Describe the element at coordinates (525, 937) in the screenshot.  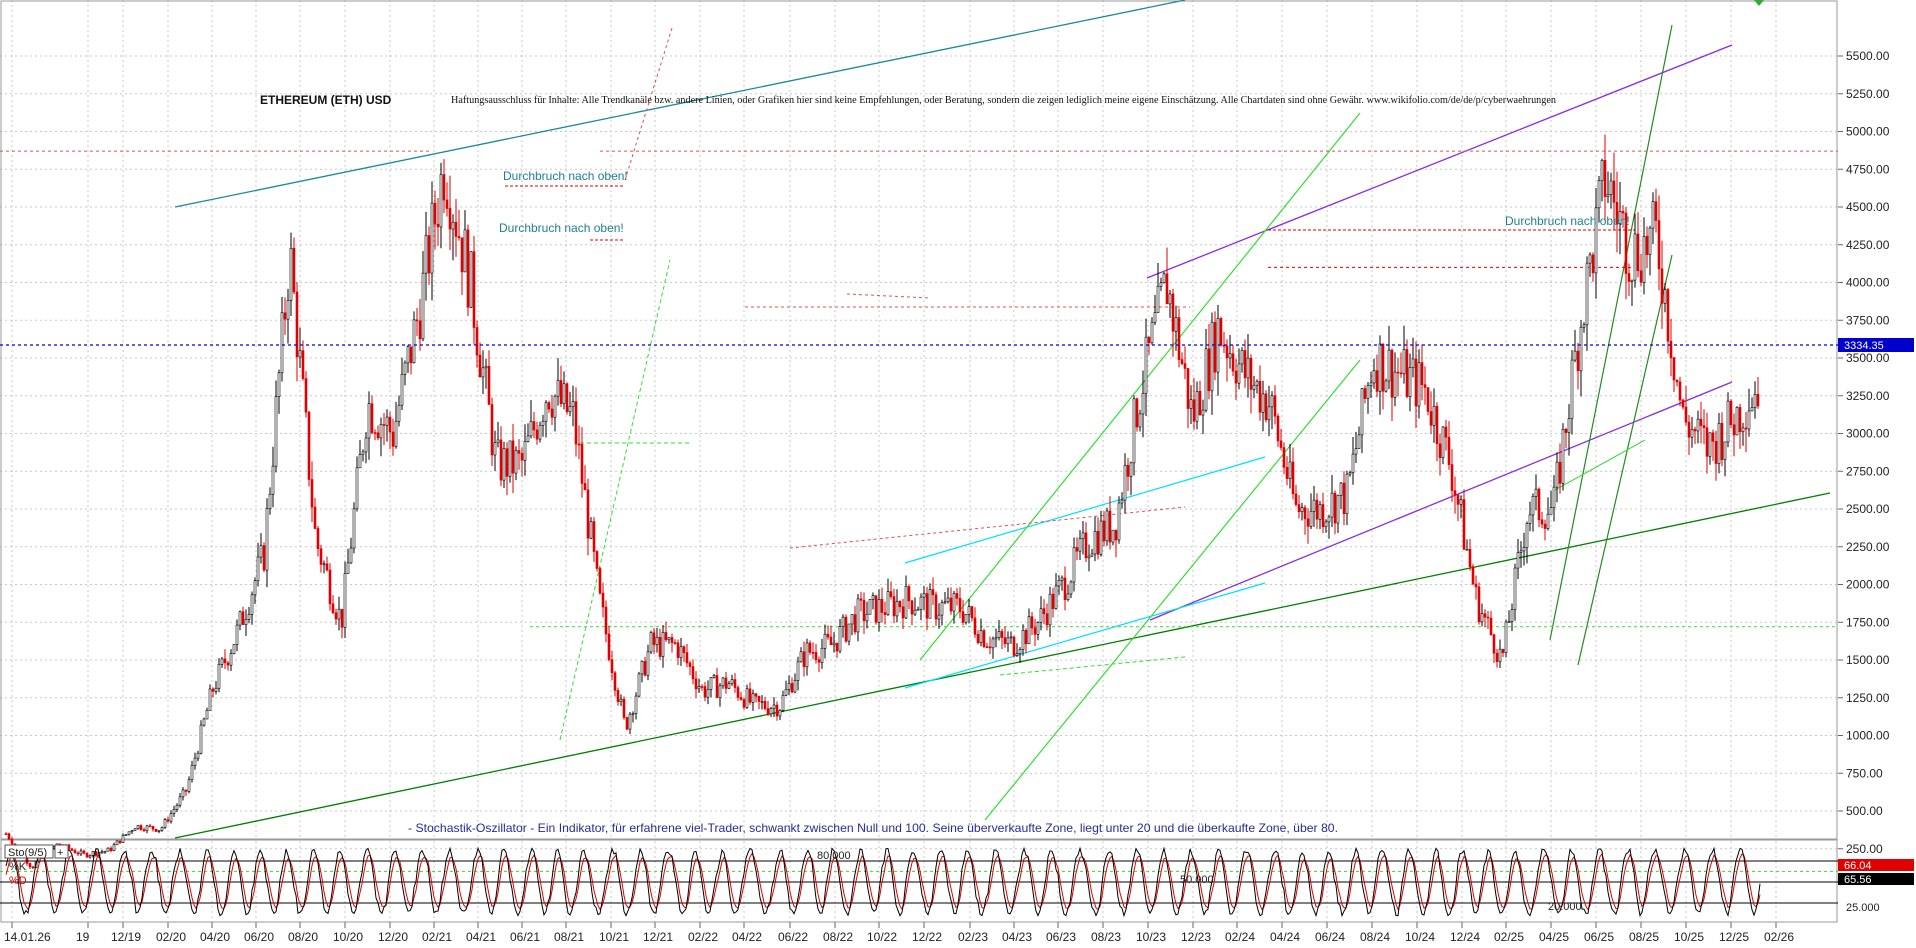
I see `x-tick-label: 06/21` at that location.